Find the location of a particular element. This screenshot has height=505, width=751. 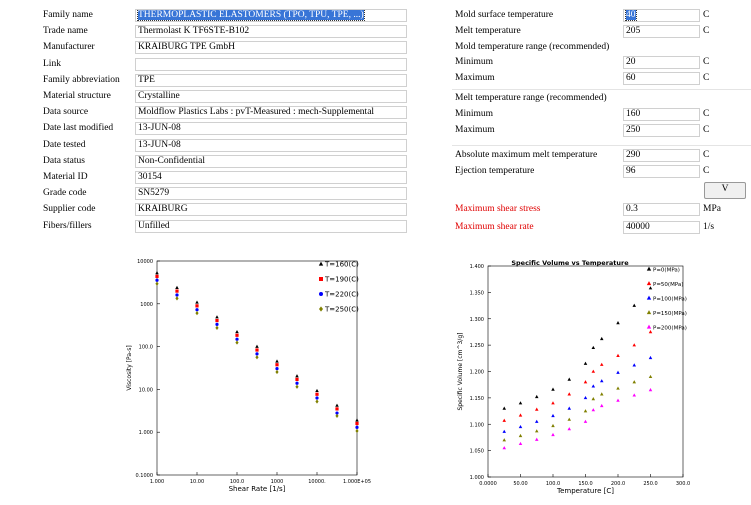

section-heading: Mold temperature range (recommended) is located at coordinates (532, 47).